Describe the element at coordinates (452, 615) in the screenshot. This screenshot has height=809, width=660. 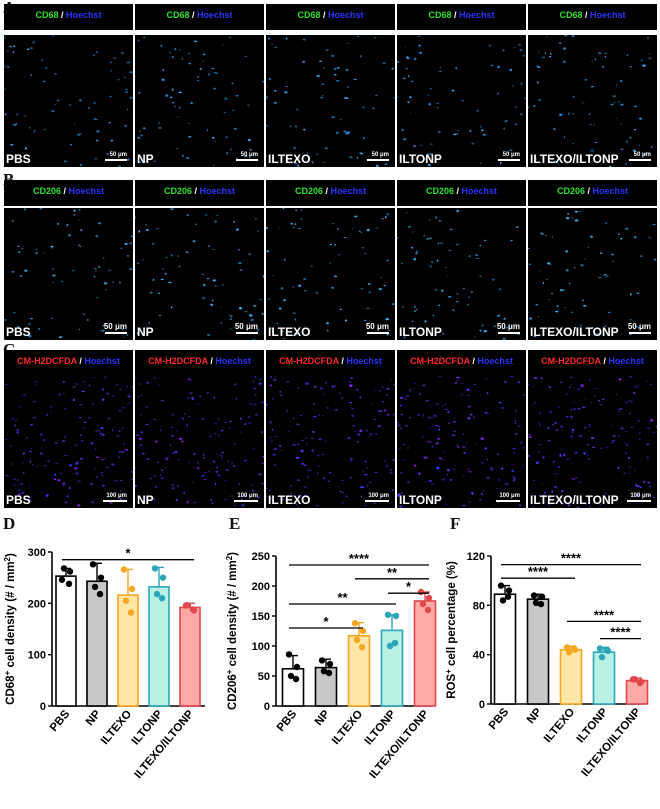
I see `y-axis-label-part: cell percentage (%)` at that location.